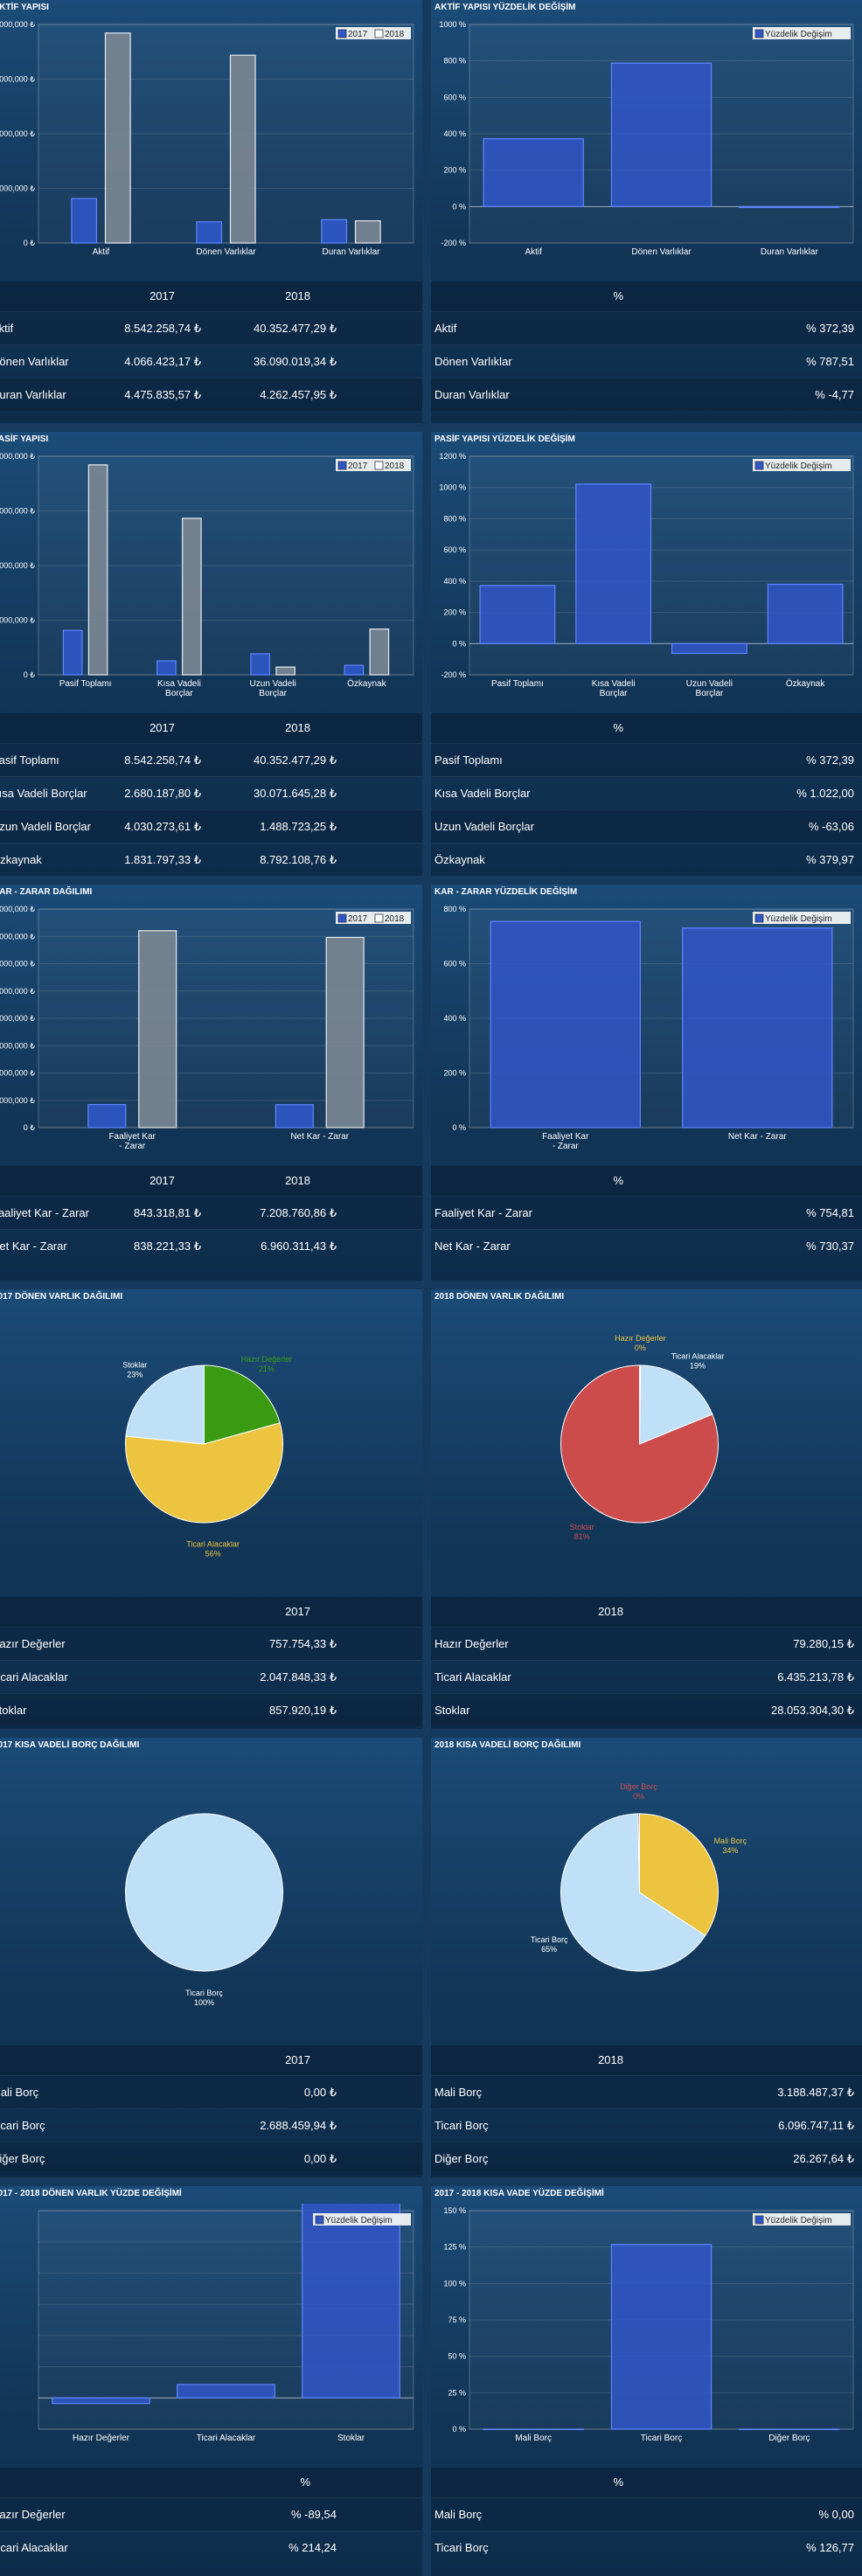 This screenshot has height=2576, width=862. What do you see at coordinates (757, 1027) in the screenshot?
I see `bar-y-zdelik-de-i-im-net-kar-zarar` at bounding box center [757, 1027].